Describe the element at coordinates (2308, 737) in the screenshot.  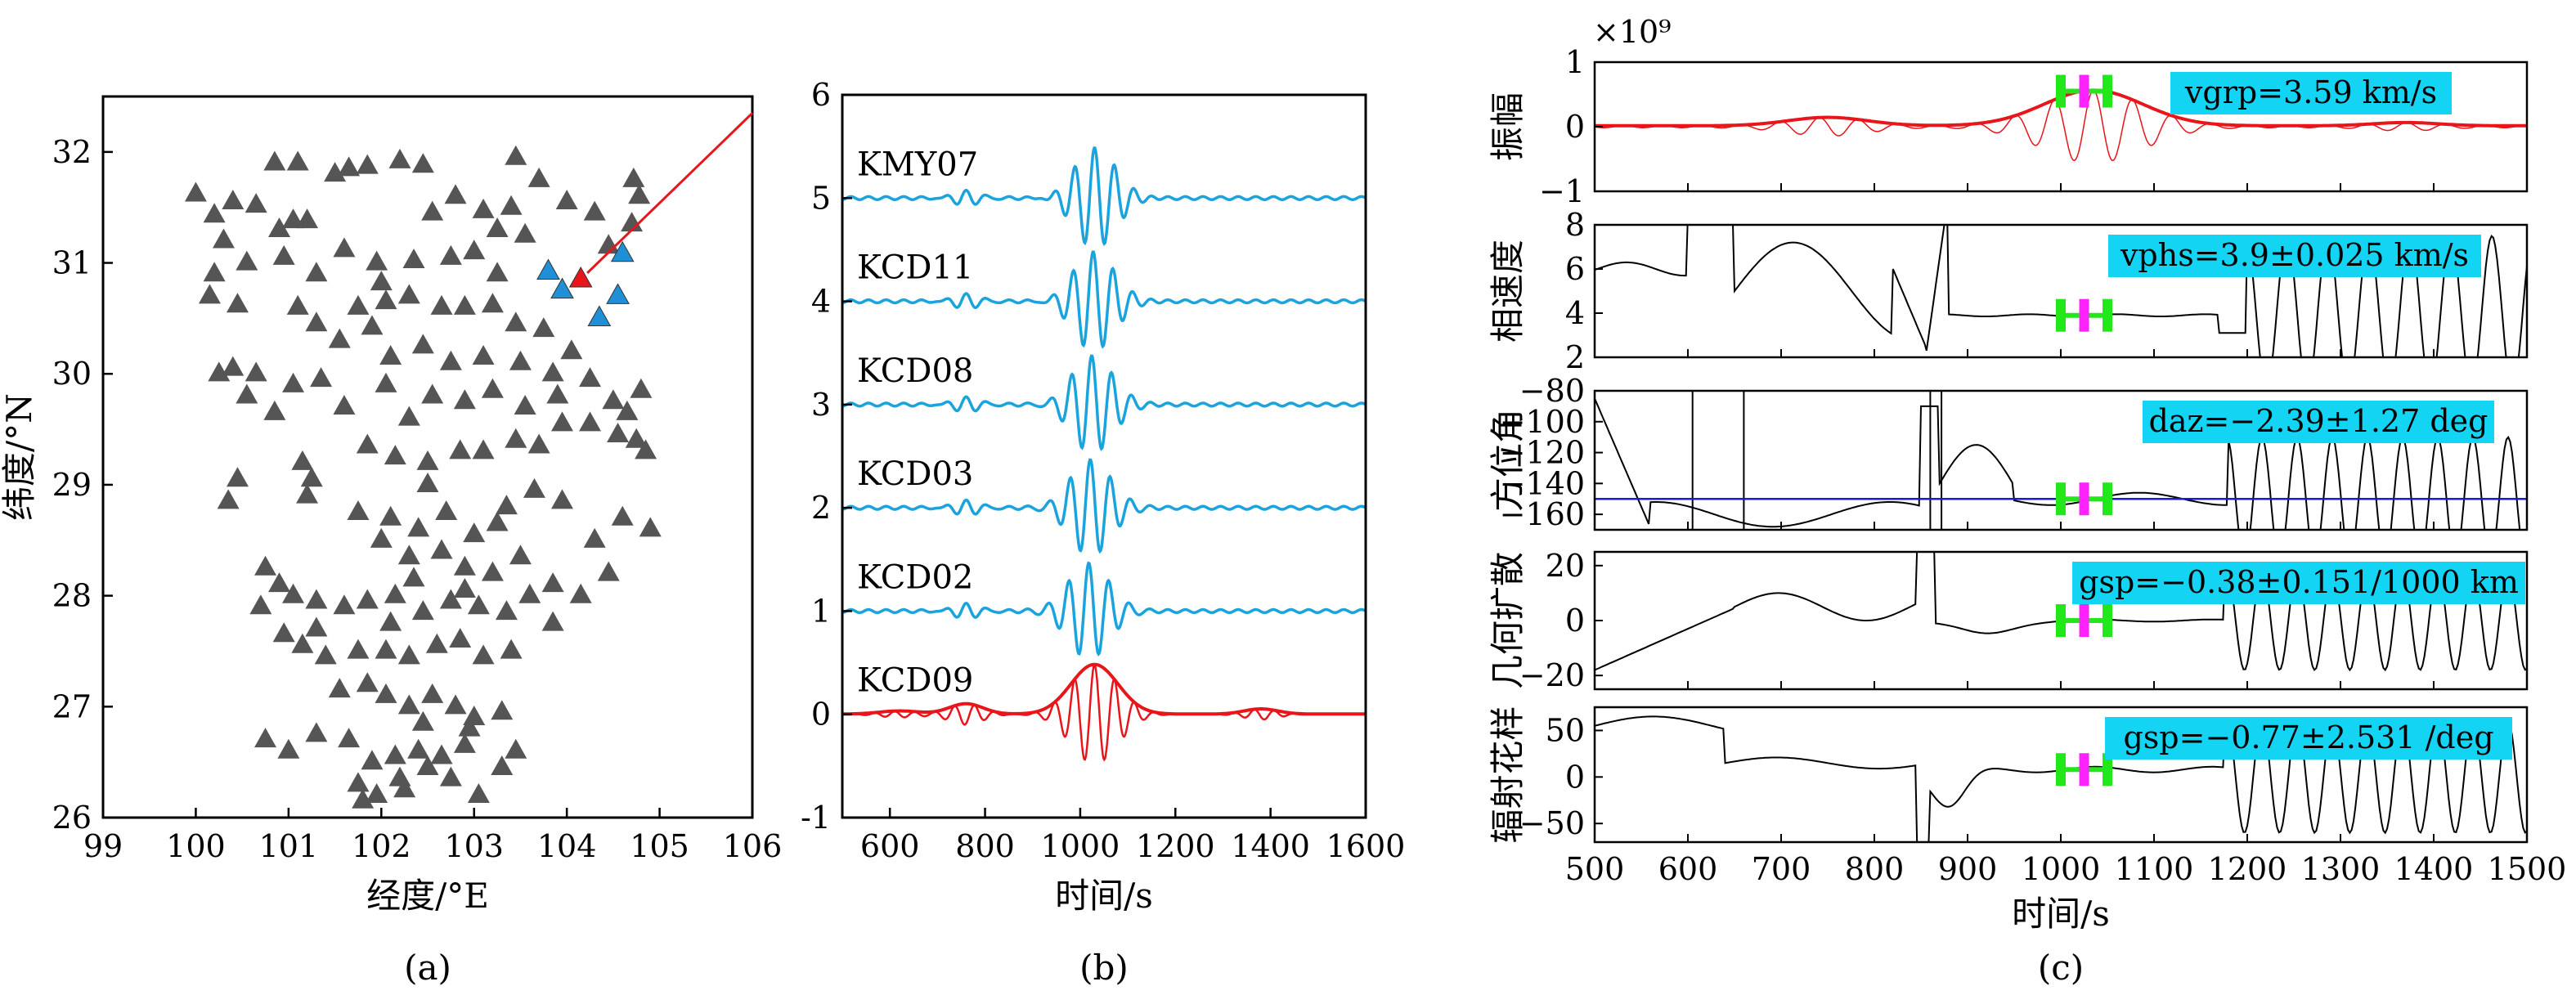
I see `panel-c-badge-text: gsp=−0.77±2.531 /deg` at that location.